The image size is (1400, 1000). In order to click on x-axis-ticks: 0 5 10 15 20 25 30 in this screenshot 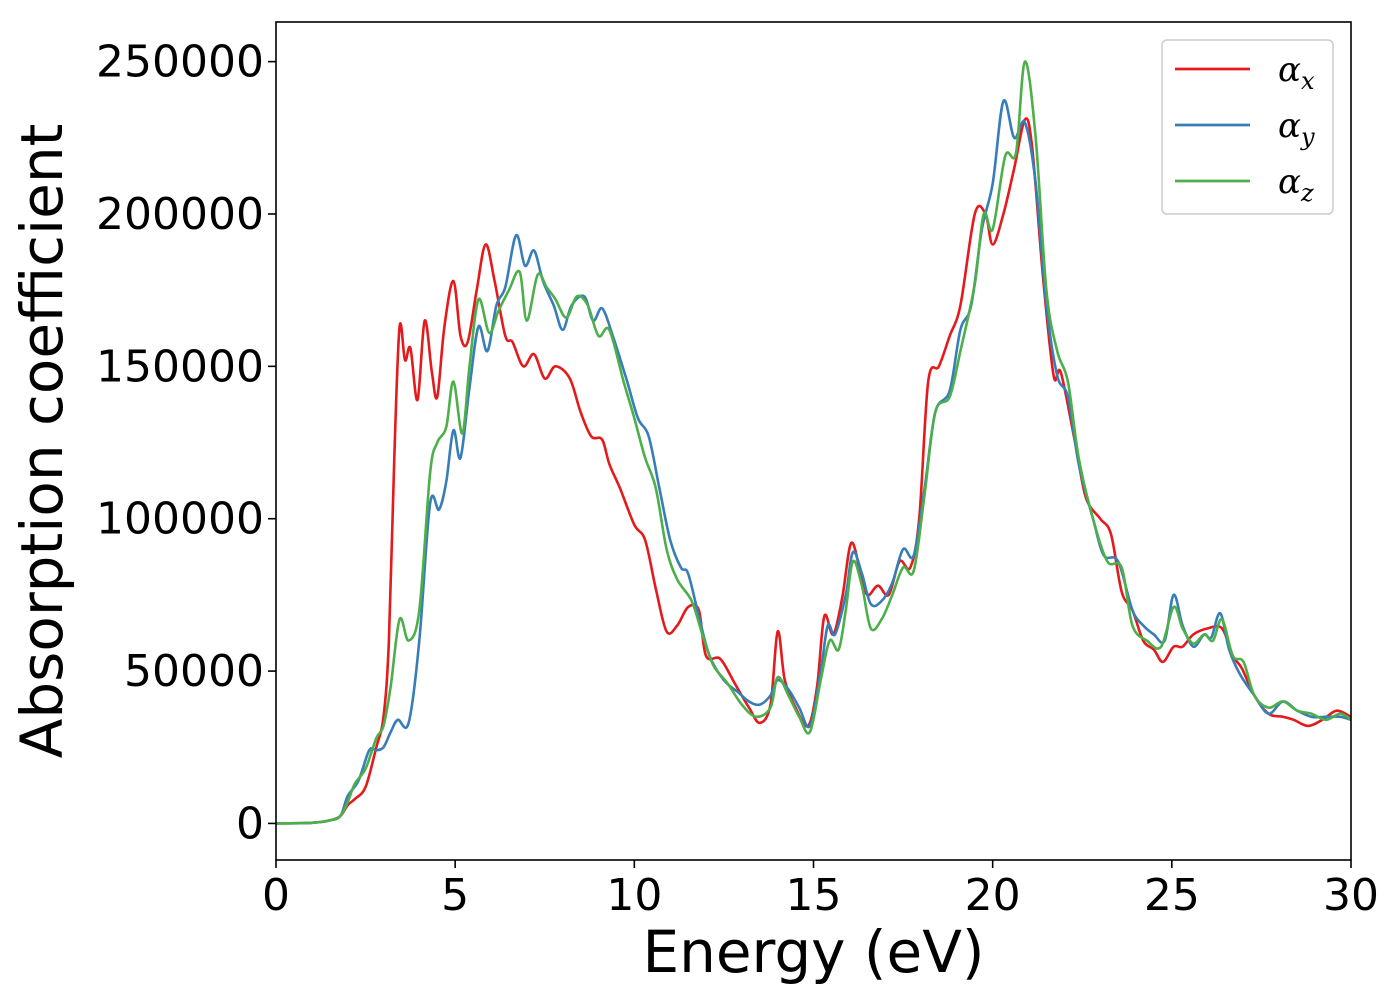, I will do `click(820, 890)`.